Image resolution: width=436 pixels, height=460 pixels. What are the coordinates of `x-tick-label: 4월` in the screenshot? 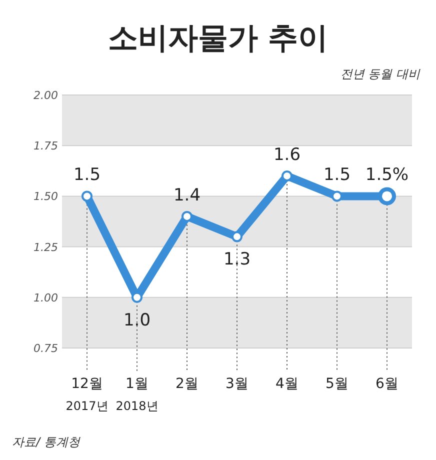 It's located at (287, 384).